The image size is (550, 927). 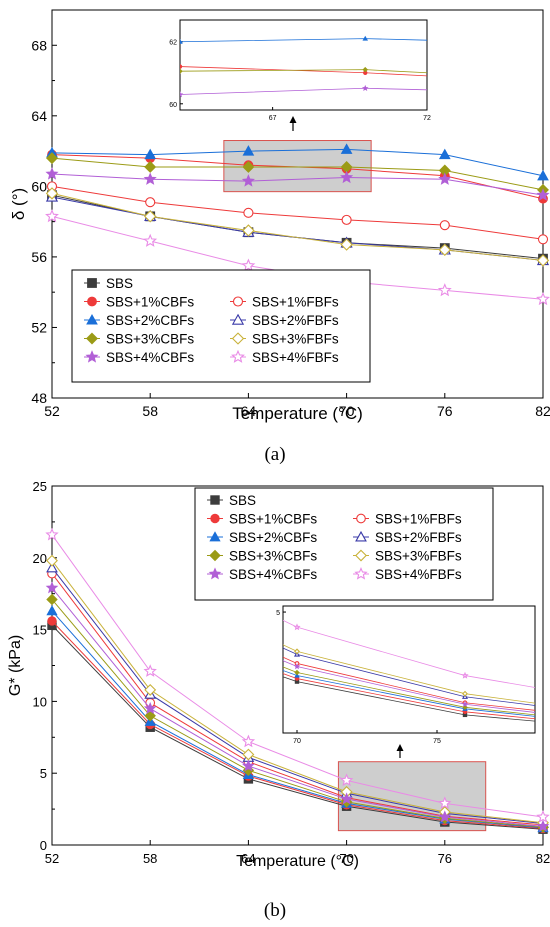 I want to click on x-axis-title: Temperature (°C), so click(x=297, y=861).